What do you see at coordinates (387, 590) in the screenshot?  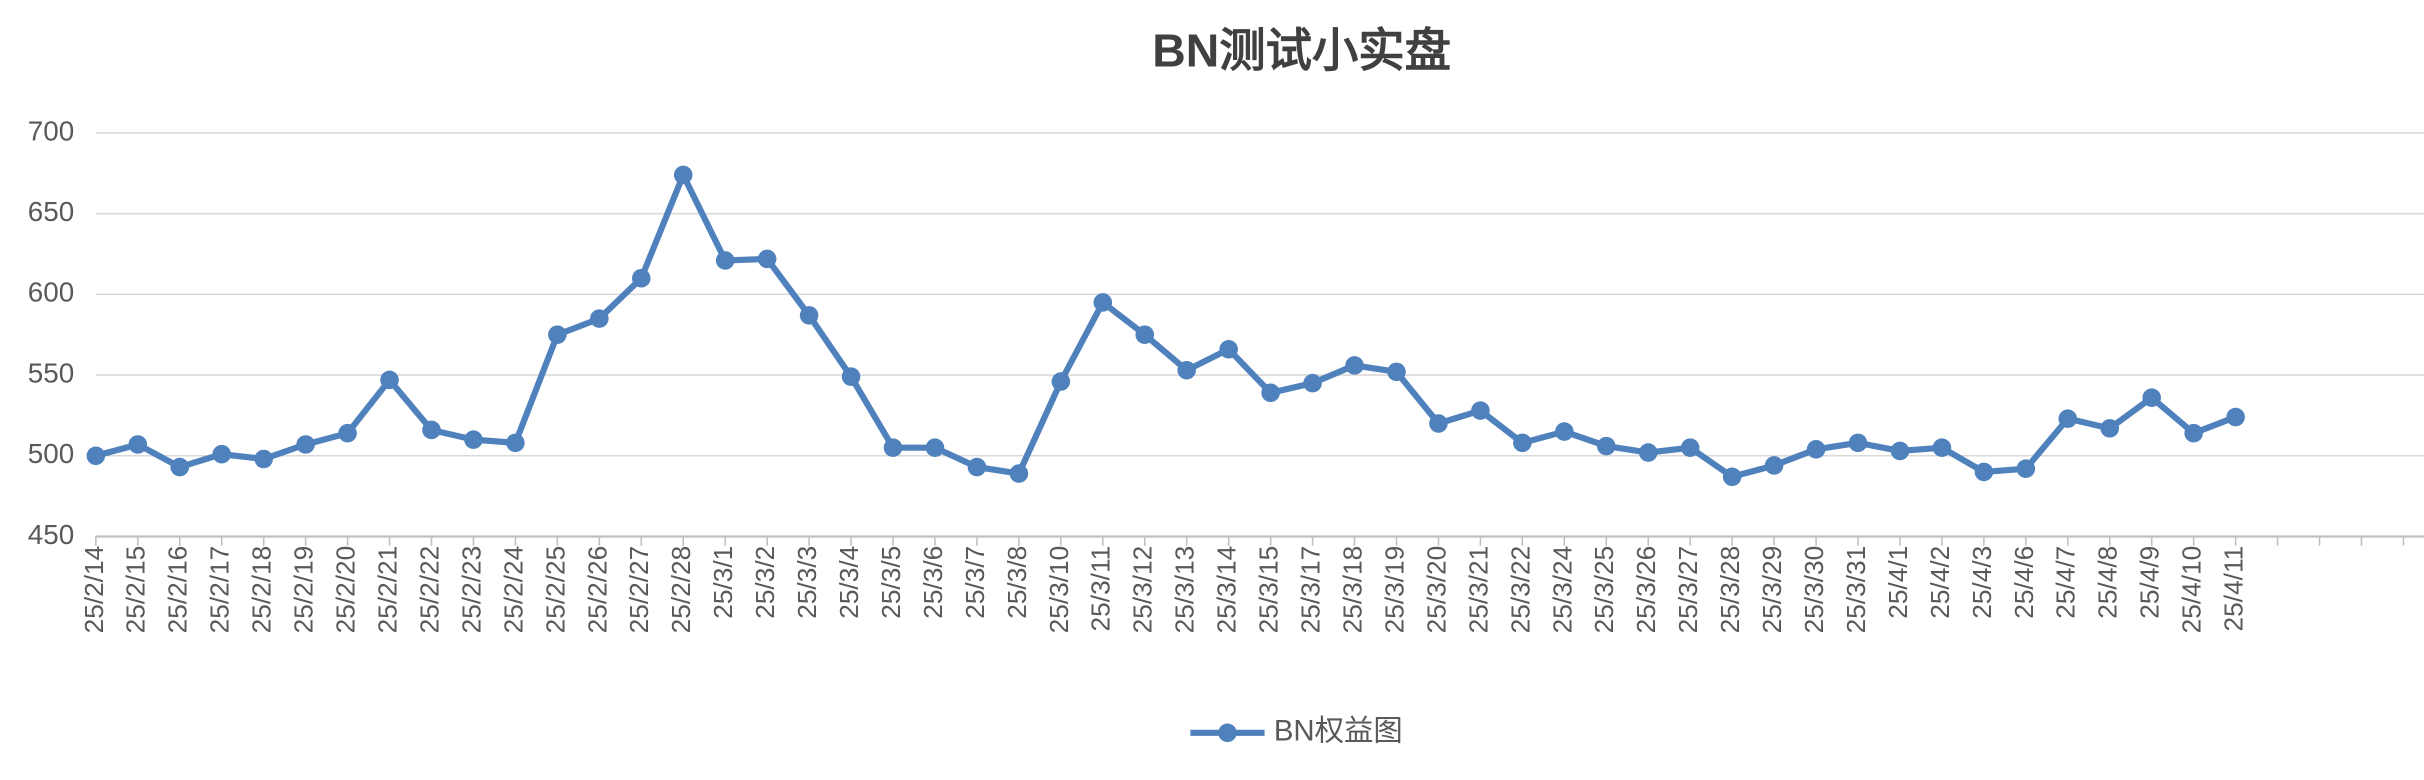 I see `x-tick-label: 25/2/21` at bounding box center [387, 590].